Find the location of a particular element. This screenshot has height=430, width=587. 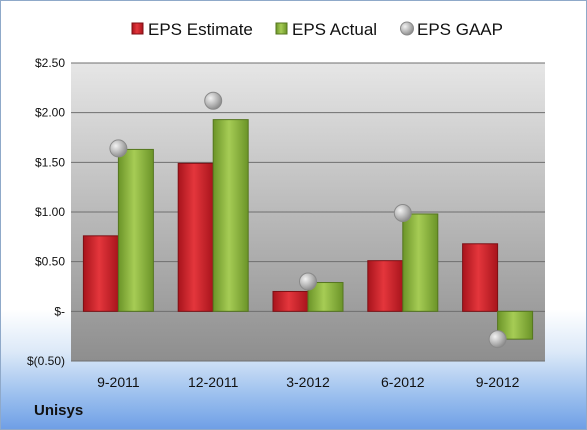

x-tick-label: 6-2012 is located at coordinates (403, 382).